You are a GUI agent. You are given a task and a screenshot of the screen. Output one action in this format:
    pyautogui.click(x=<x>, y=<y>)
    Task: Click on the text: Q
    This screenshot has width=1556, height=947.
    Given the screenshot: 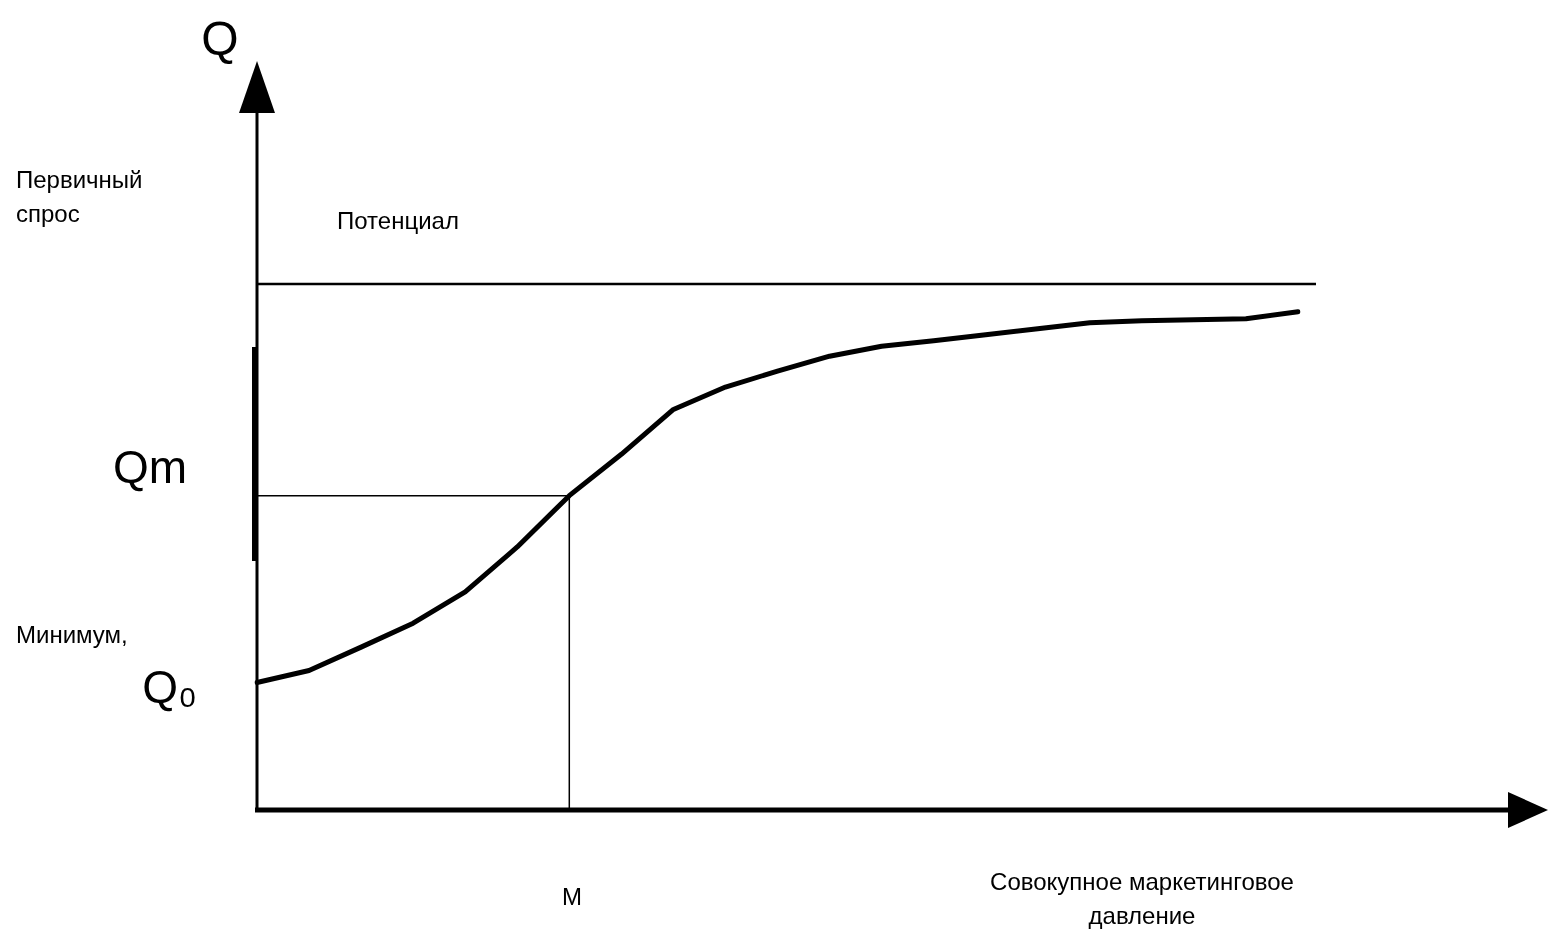 What is the action you would take?
    pyautogui.click(x=220, y=38)
    